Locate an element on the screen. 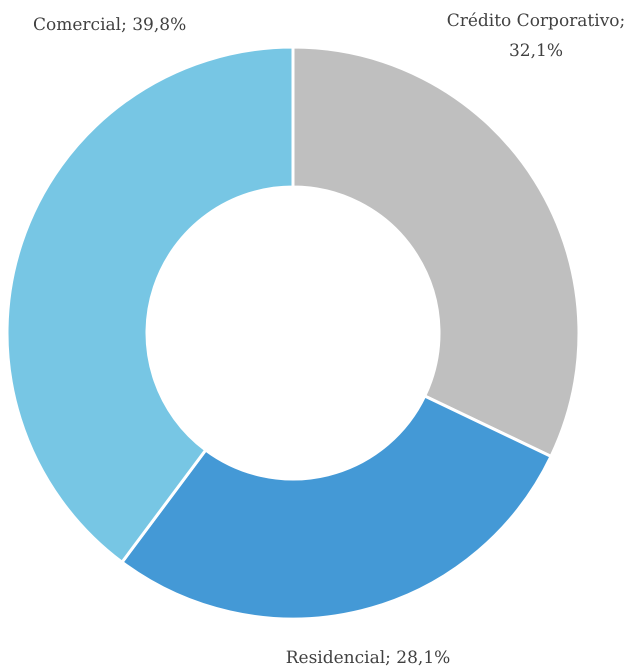  slice-label: Comercial; 39,8% is located at coordinates (109, 25).